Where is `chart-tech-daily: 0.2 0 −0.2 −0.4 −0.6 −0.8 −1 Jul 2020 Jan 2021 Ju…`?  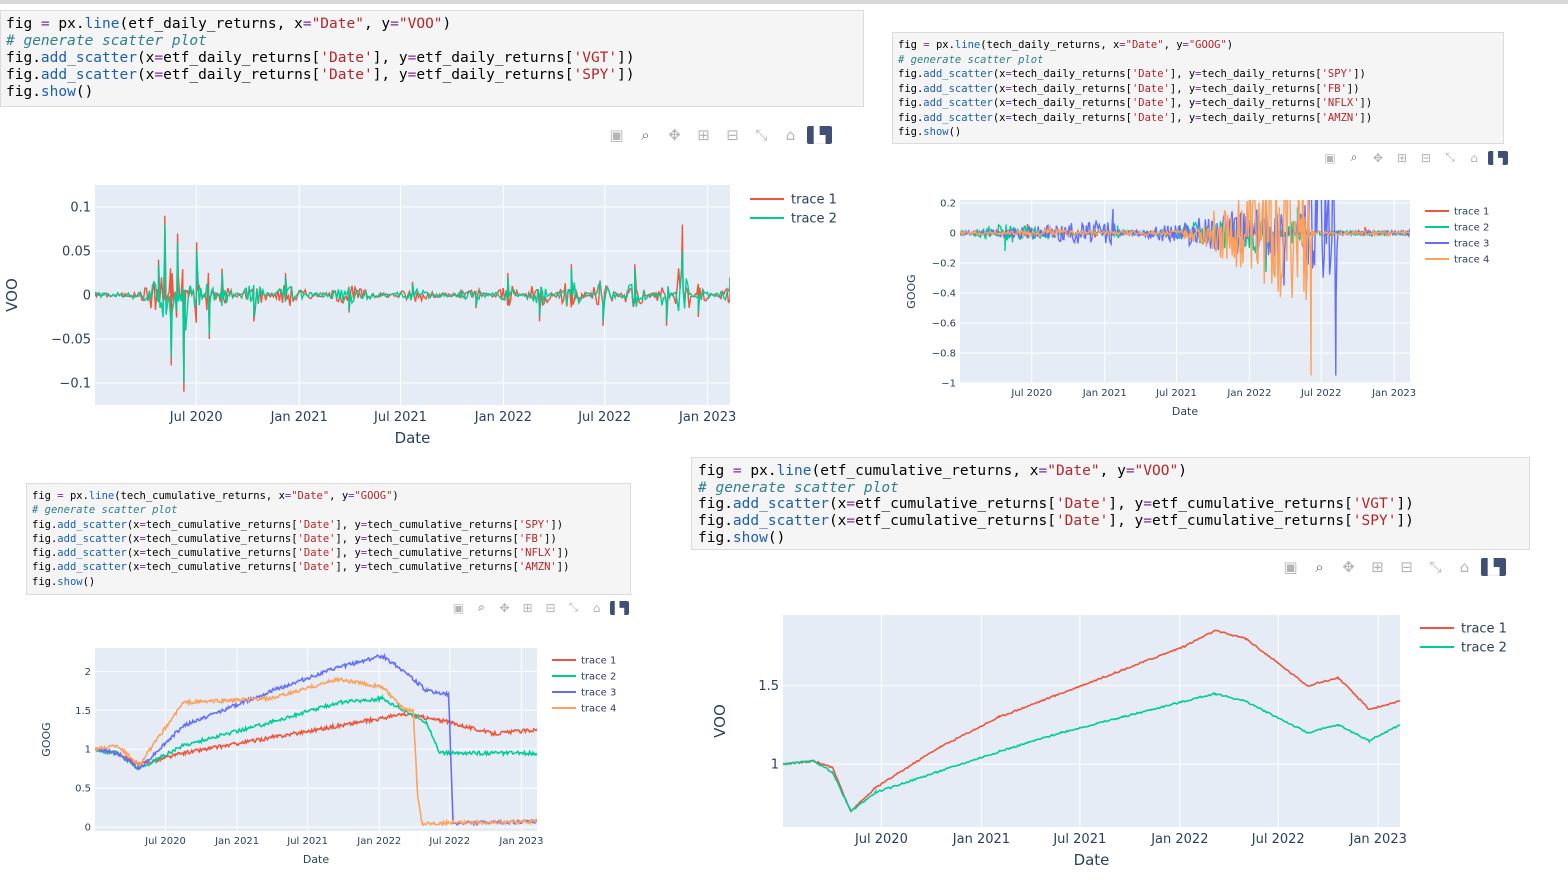
chart-tech-daily: 0.2 0 −0.2 −0.4 −0.6 −0.8 −1 Jul 2020 Jan 2021 Ju… is located at coordinates (1200, 310).